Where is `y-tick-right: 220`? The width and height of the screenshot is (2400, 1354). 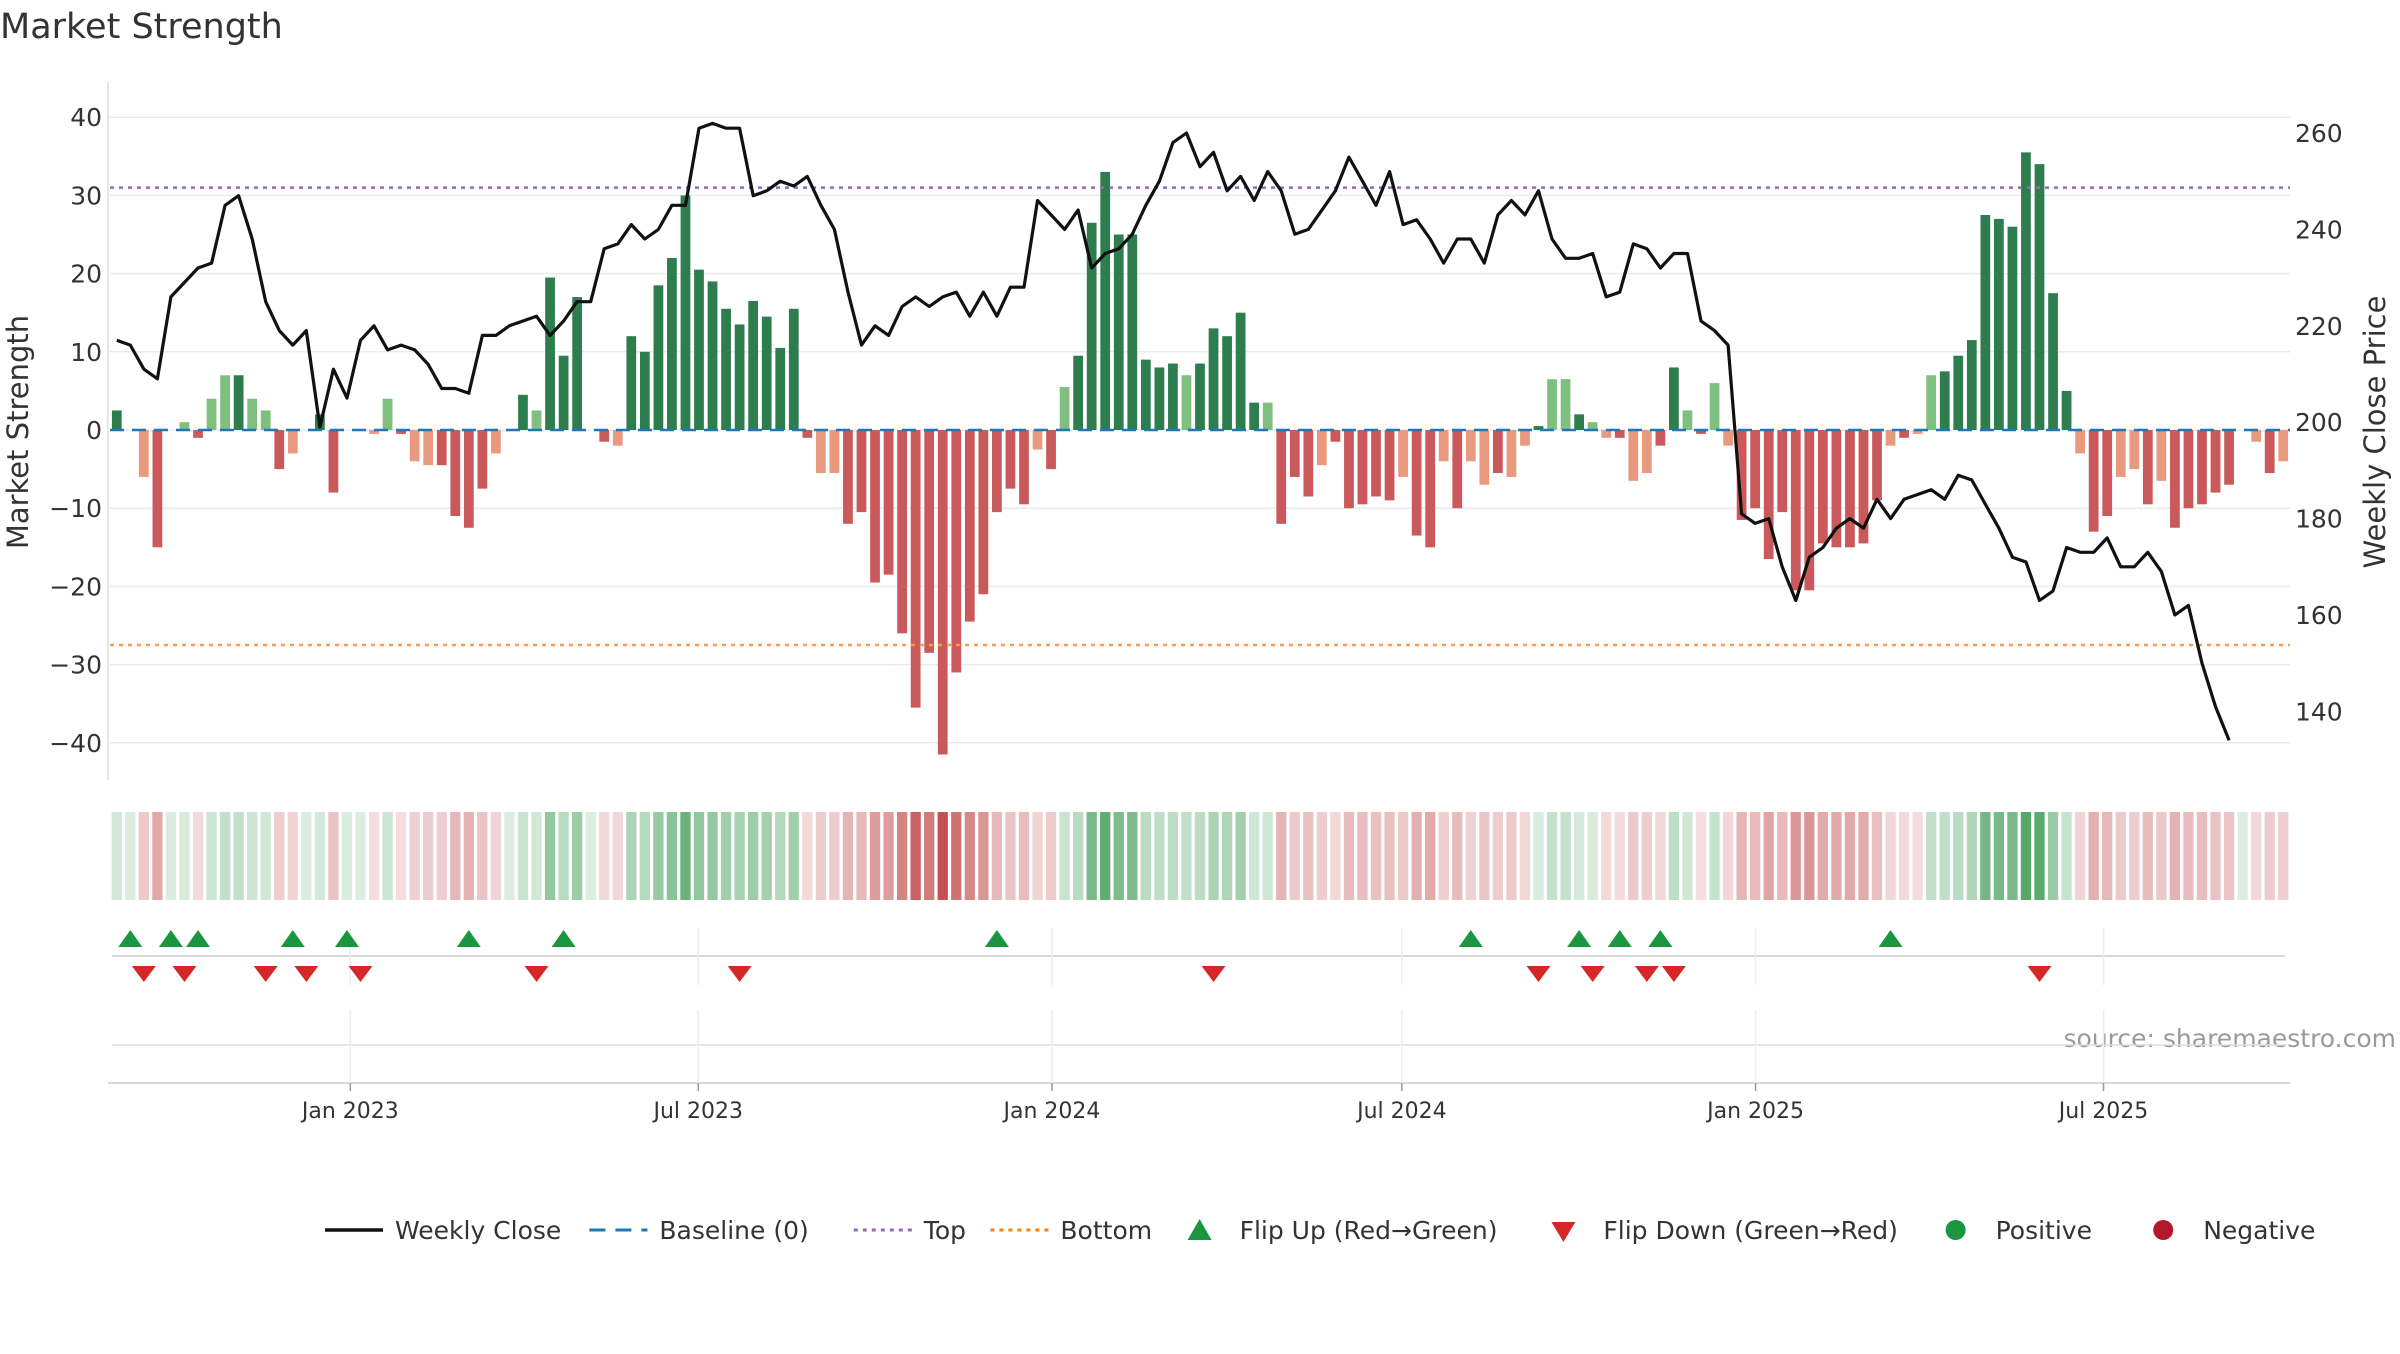
y-tick-right: 220 is located at coordinates (2319, 326).